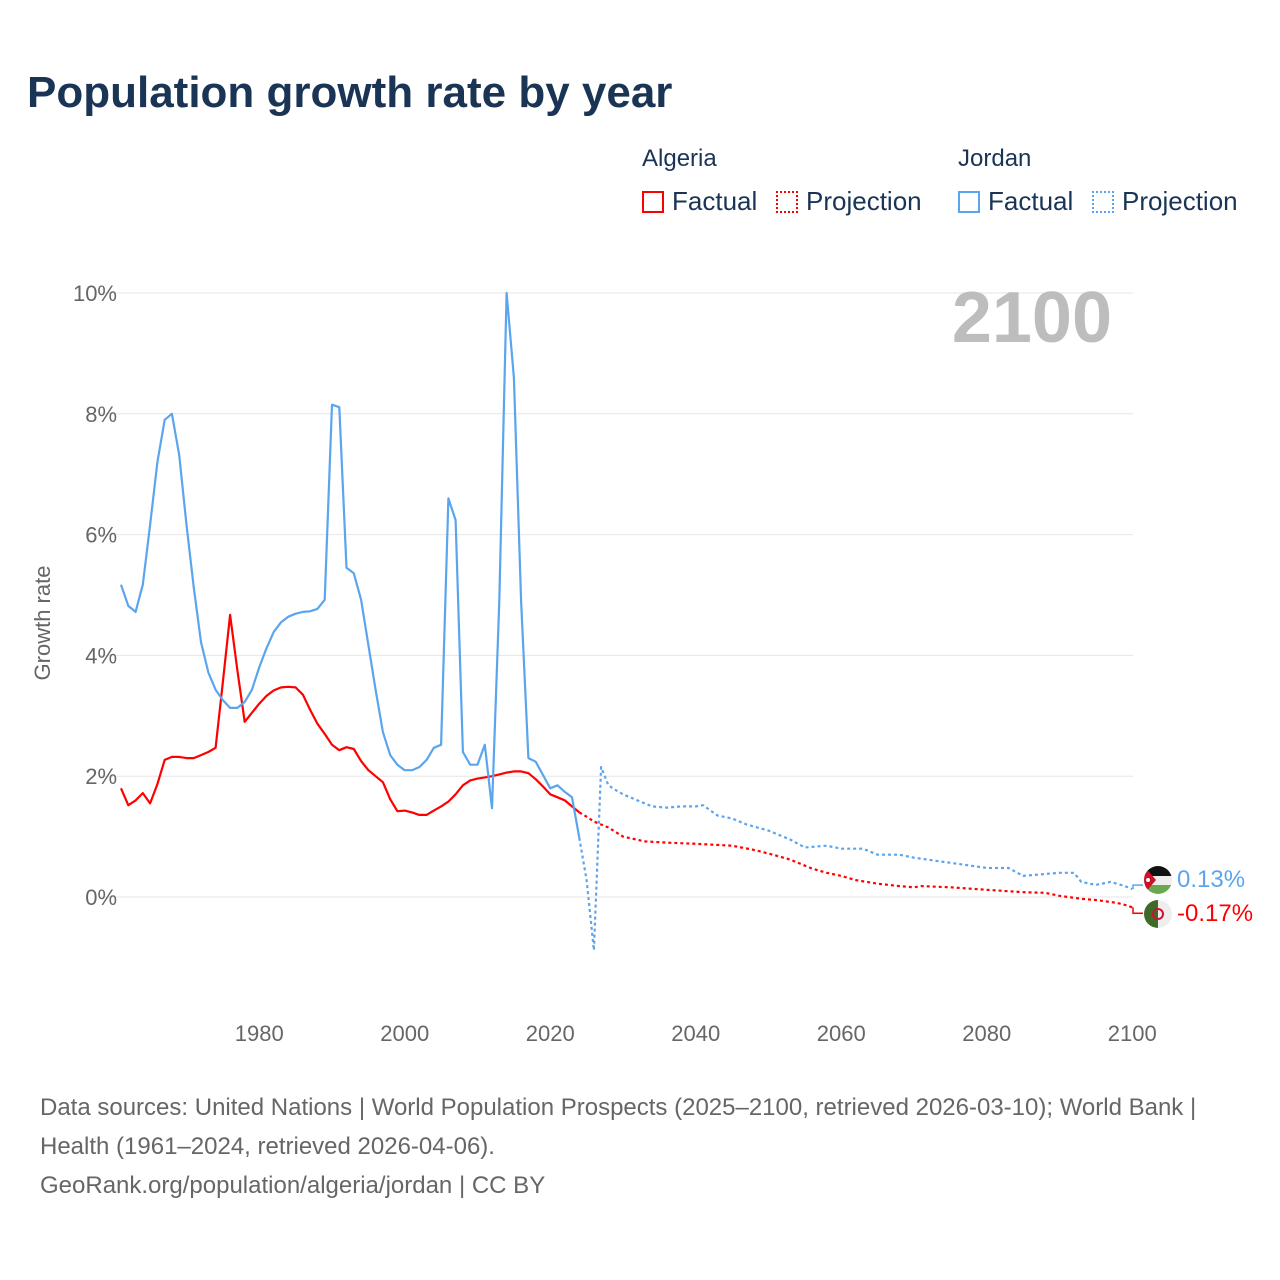 This screenshot has width=1280, height=1280. I want to click on y-tick-label: 2%, so click(101, 776).